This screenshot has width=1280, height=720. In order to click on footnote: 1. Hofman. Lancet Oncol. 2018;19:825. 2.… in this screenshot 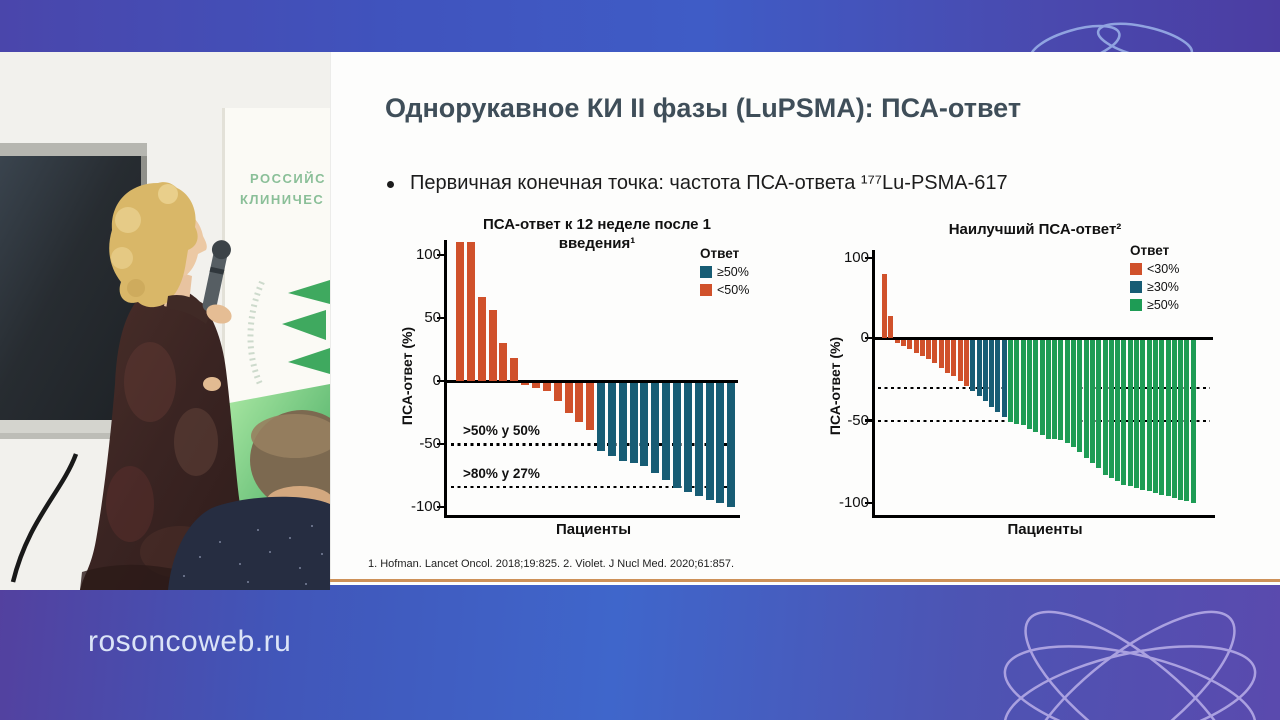, I will do `click(551, 564)`.